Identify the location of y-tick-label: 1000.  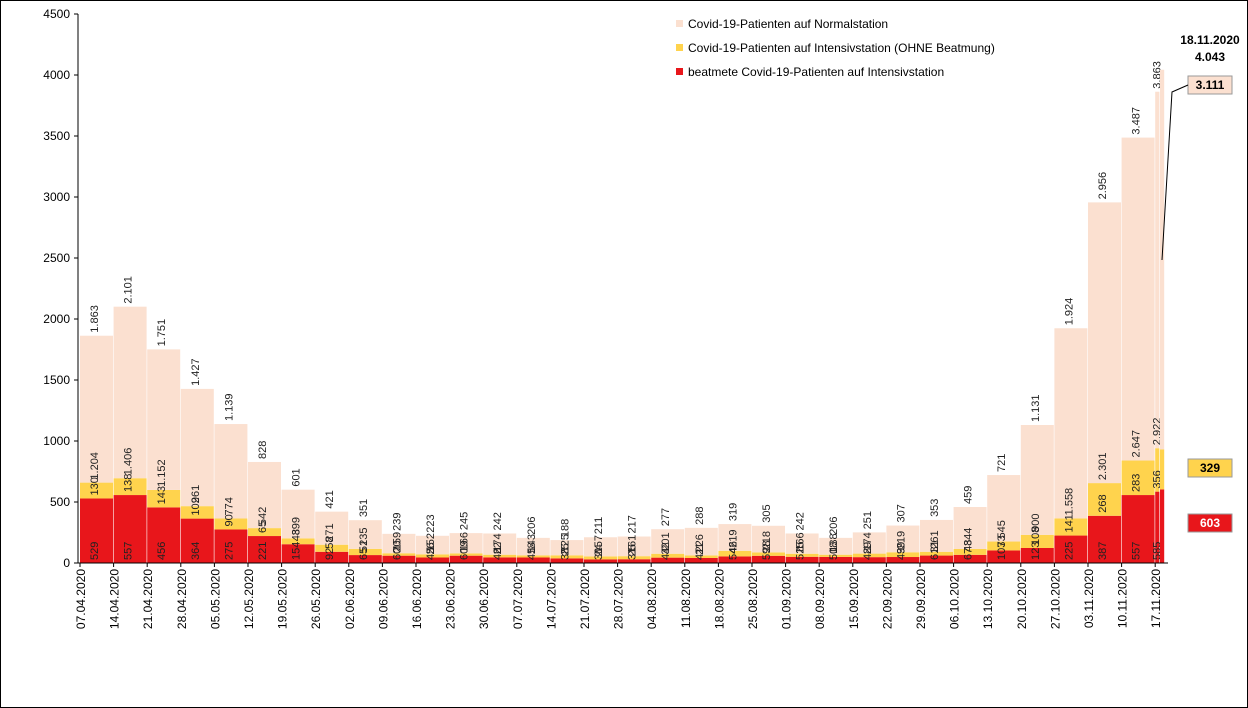
(56, 441).